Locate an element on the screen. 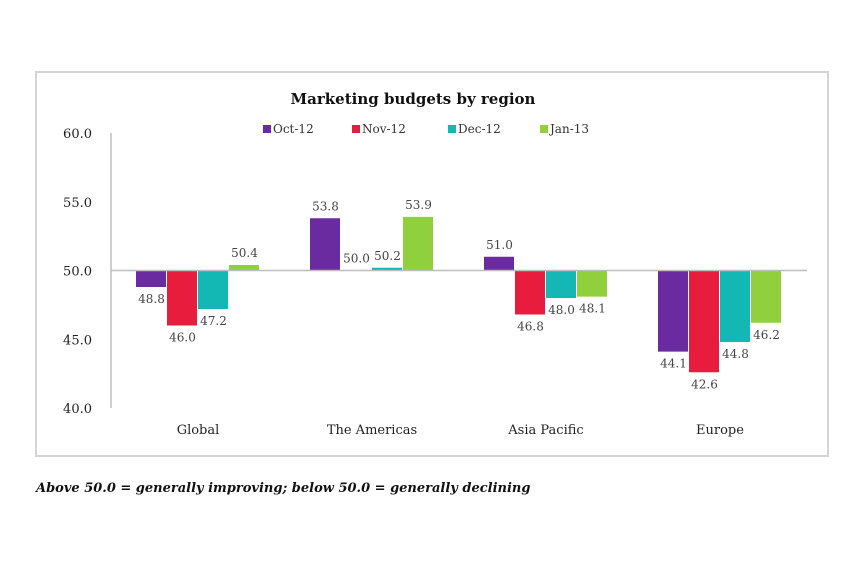  data-label: 47.2 is located at coordinates (213, 321).